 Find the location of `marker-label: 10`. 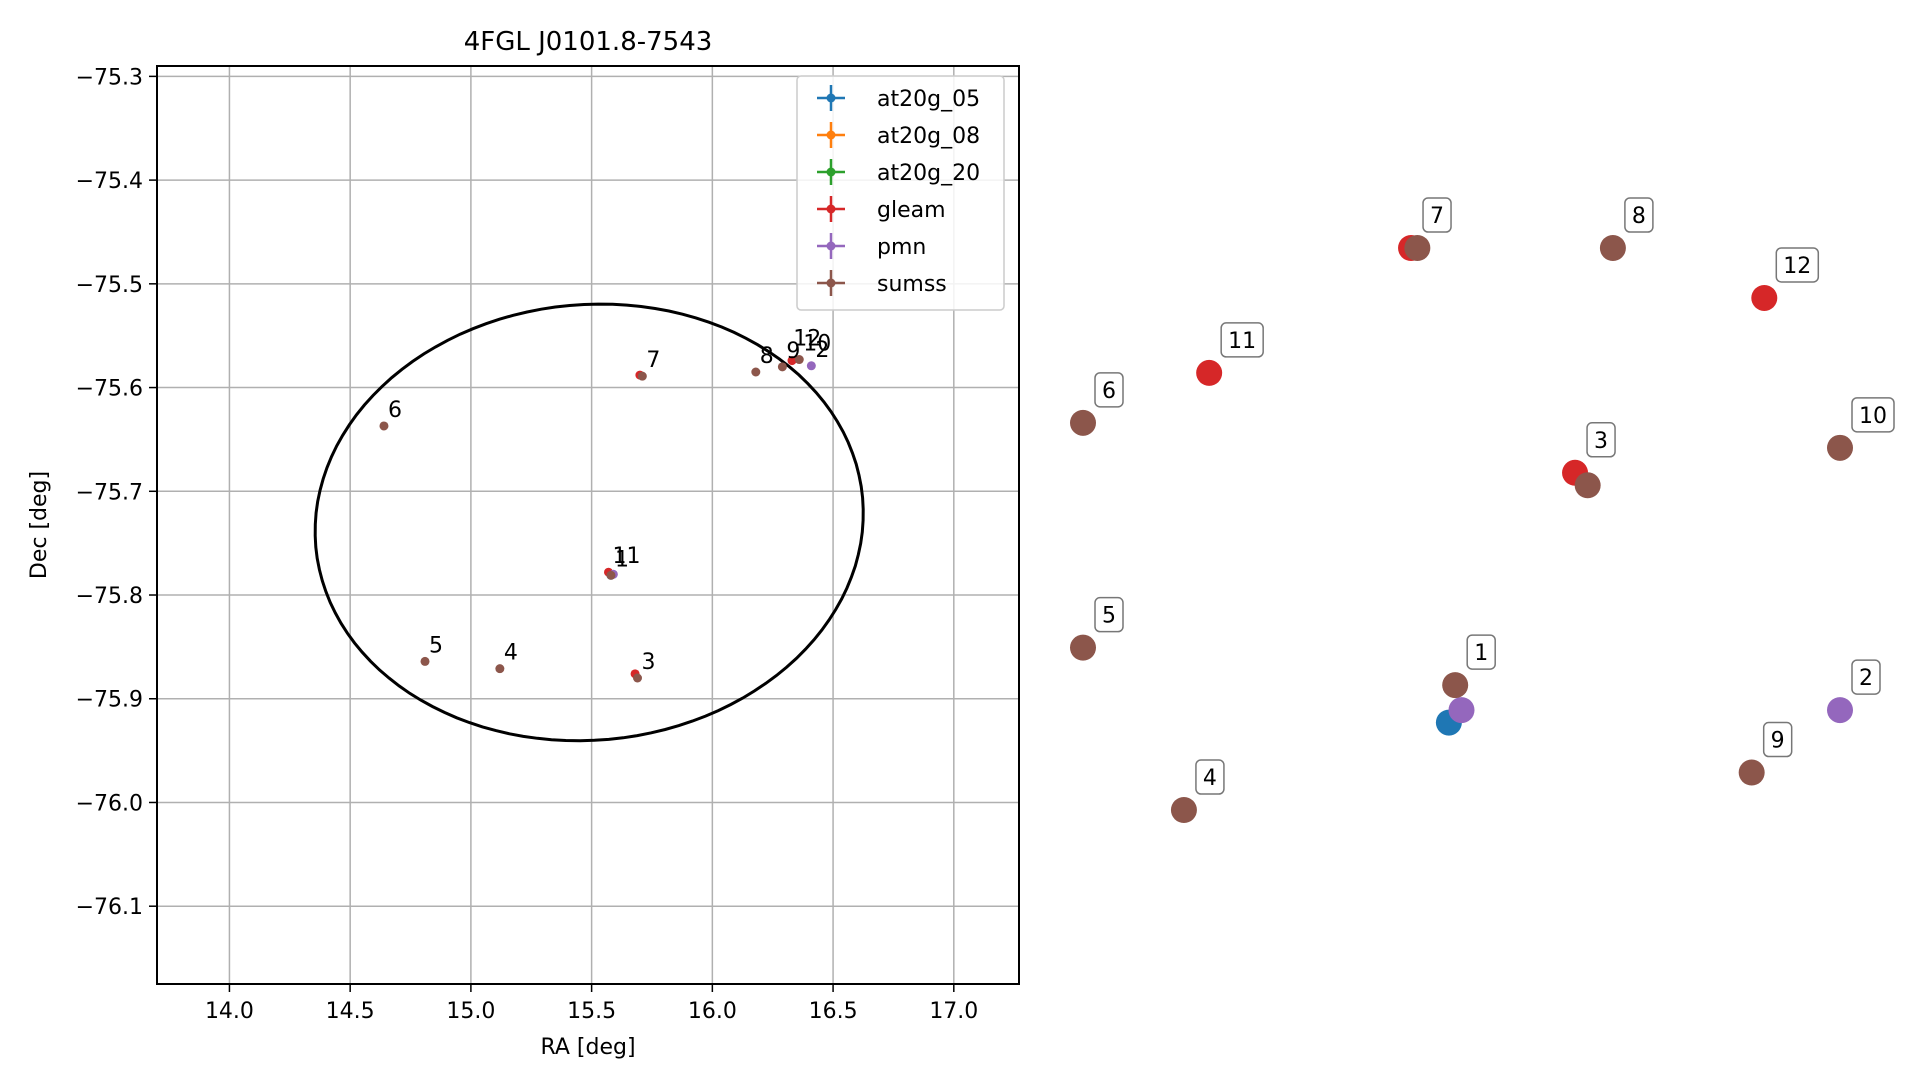

marker-label: 10 is located at coordinates (1873, 416).